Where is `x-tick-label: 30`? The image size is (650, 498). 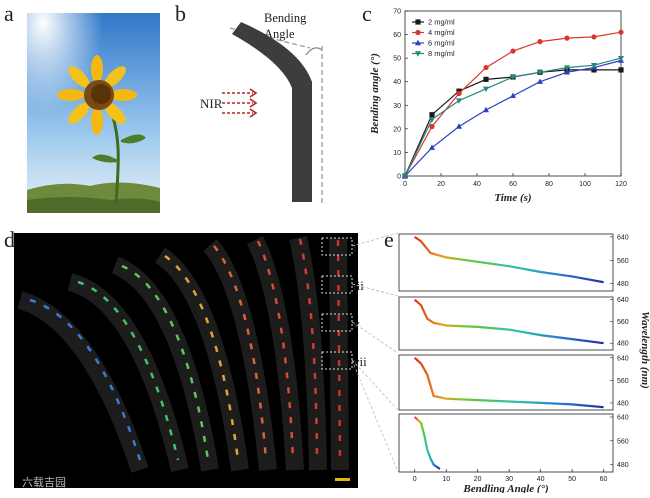
x-tick-label: 30 is located at coordinates (509, 479).